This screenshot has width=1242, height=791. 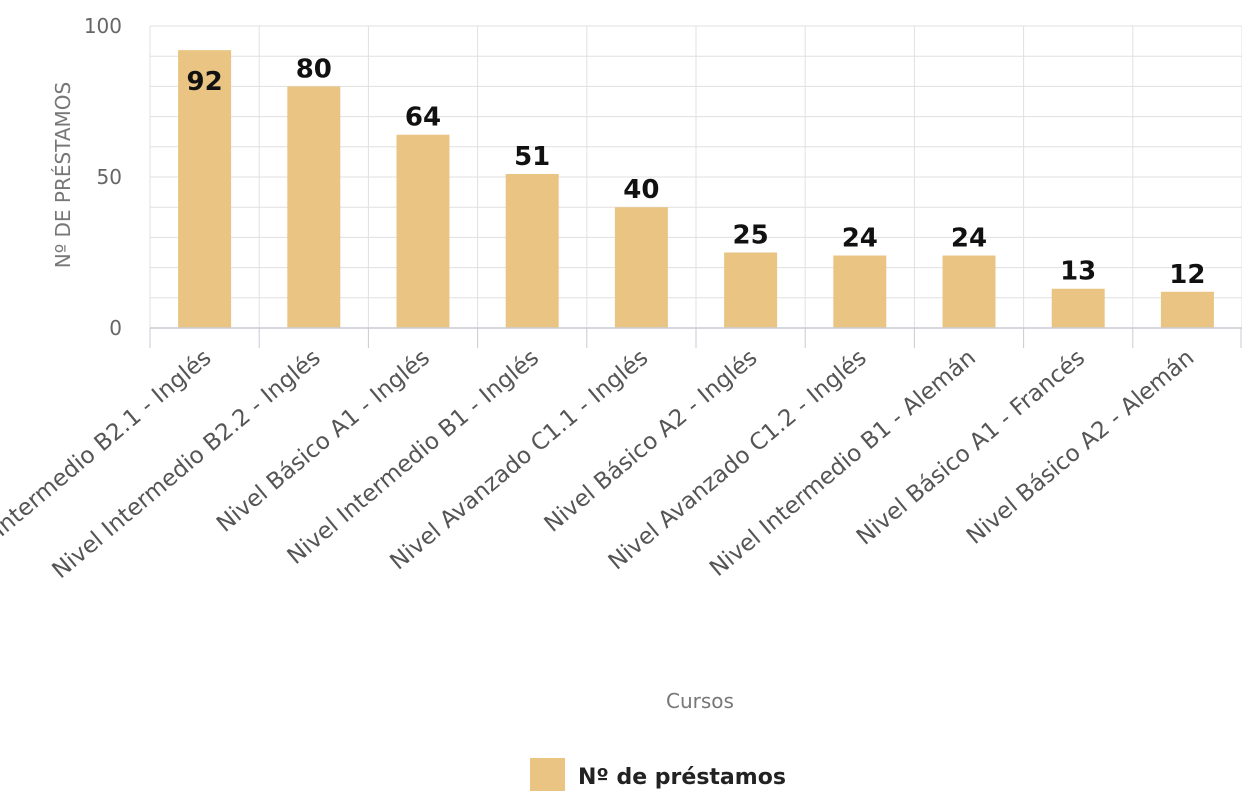 What do you see at coordinates (1078, 272) in the screenshot?
I see `data-label: 13` at bounding box center [1078, 272].